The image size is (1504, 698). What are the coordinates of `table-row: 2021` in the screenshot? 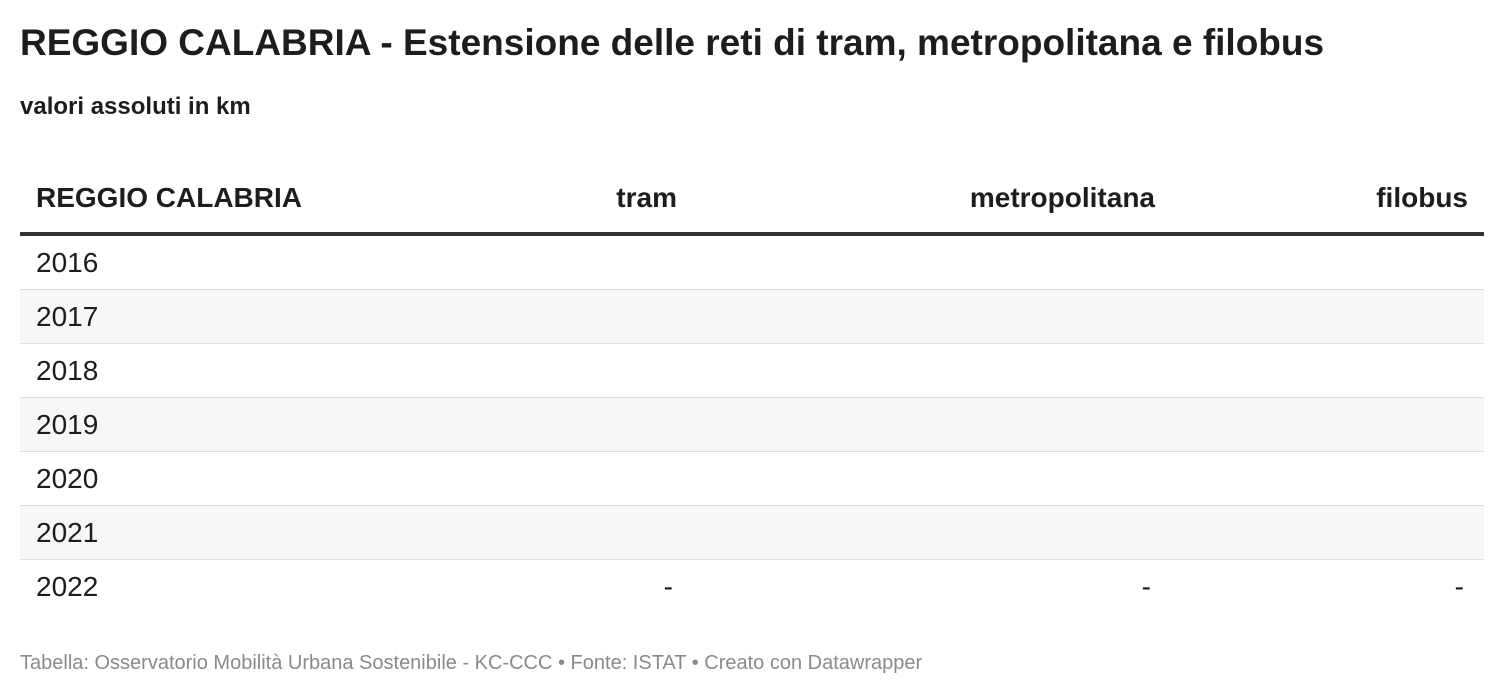 It's located at (752, 533).